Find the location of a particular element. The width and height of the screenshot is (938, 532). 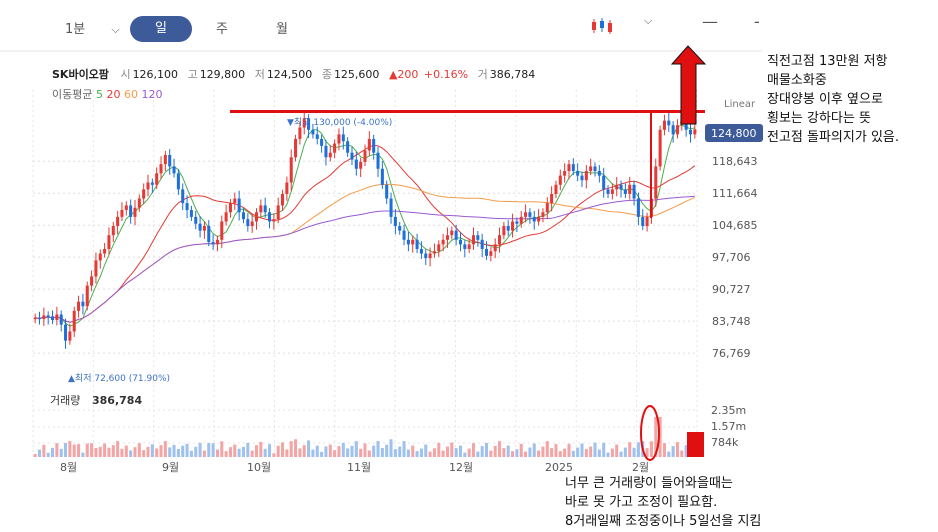

annotation-line: 횡보는 강하다는 뜻 is located at coordinates (819, 118).